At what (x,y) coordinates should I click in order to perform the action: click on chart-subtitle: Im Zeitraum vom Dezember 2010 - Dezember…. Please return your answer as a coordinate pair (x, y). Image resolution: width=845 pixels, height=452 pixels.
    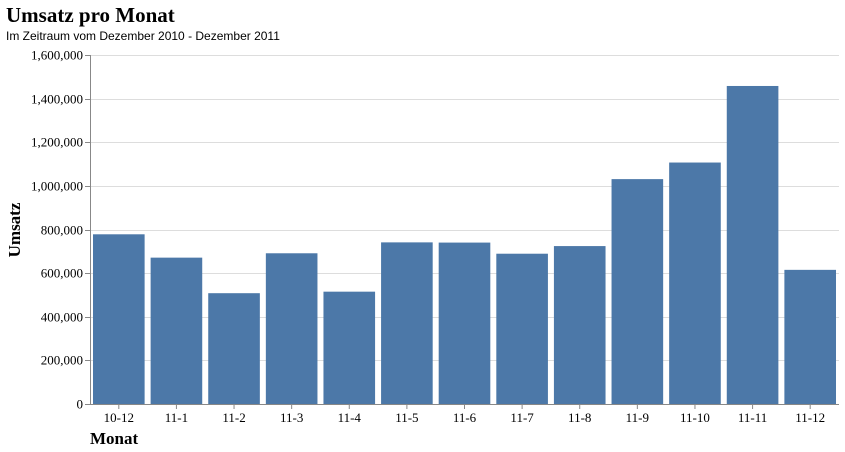
    Looking at the image, I should click on (143, 36).